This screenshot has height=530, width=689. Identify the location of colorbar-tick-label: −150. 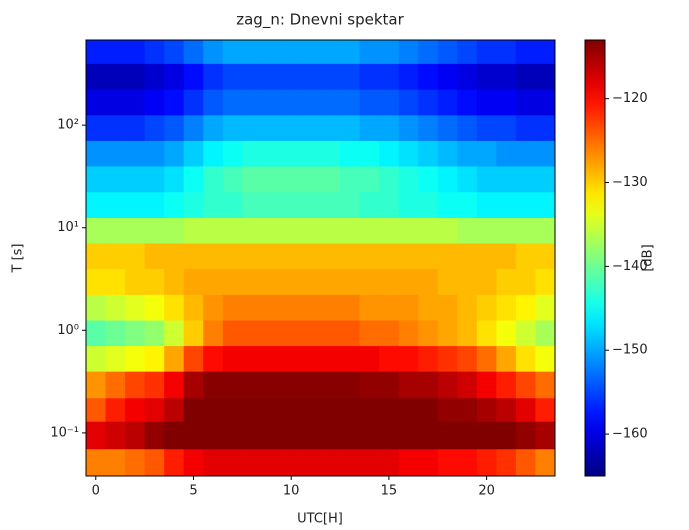
(630, 350).